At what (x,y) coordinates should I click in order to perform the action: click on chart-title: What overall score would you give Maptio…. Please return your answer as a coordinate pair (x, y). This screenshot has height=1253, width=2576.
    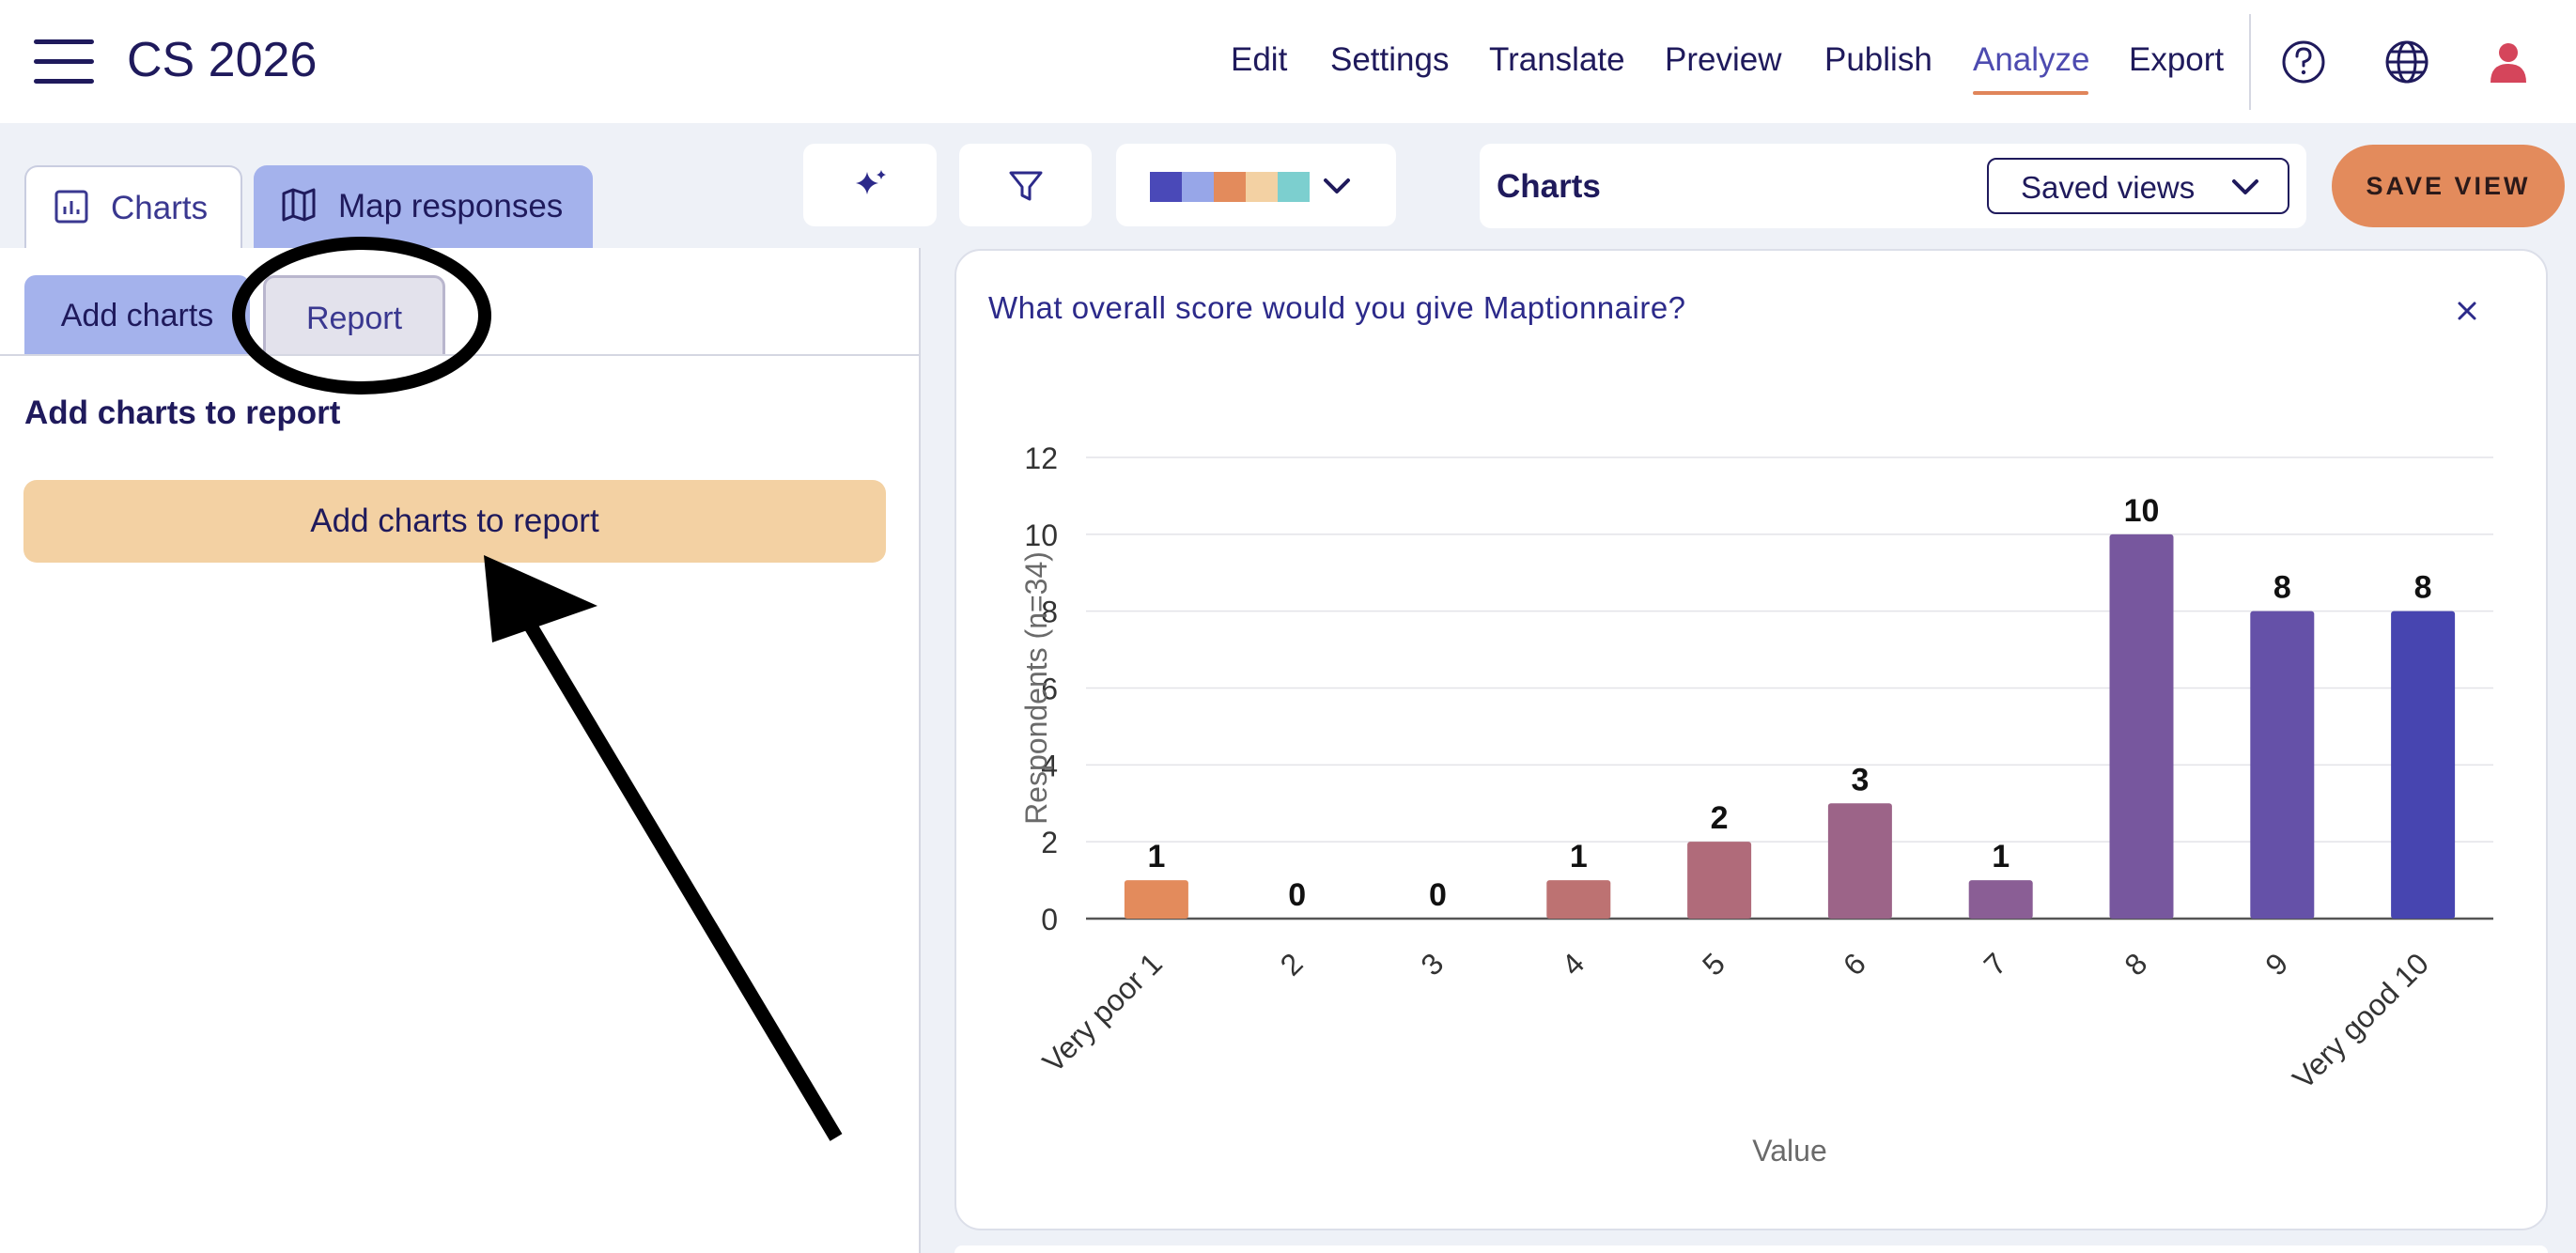
    Looking at the image, I should click on (1337, 307).